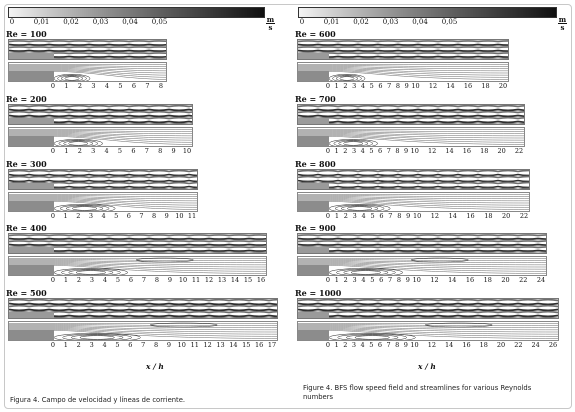  What do you see at coordinates (468, 86) in the screenshot?
I see `x-tick-label: 16` at bounding box center [468, 86].